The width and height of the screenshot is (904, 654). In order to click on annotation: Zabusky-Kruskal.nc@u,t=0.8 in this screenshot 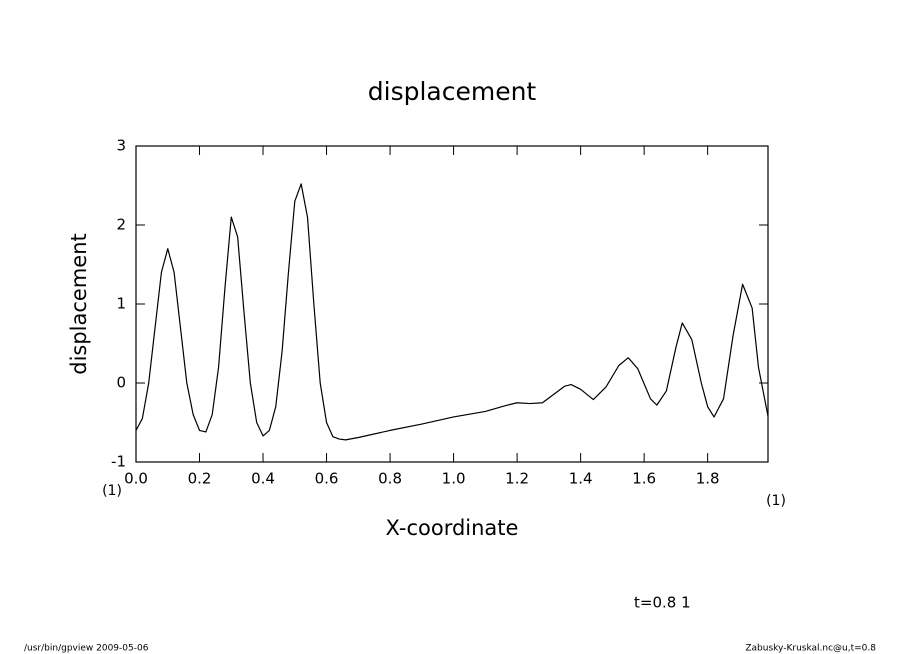, I will do `click(810, 649)`.